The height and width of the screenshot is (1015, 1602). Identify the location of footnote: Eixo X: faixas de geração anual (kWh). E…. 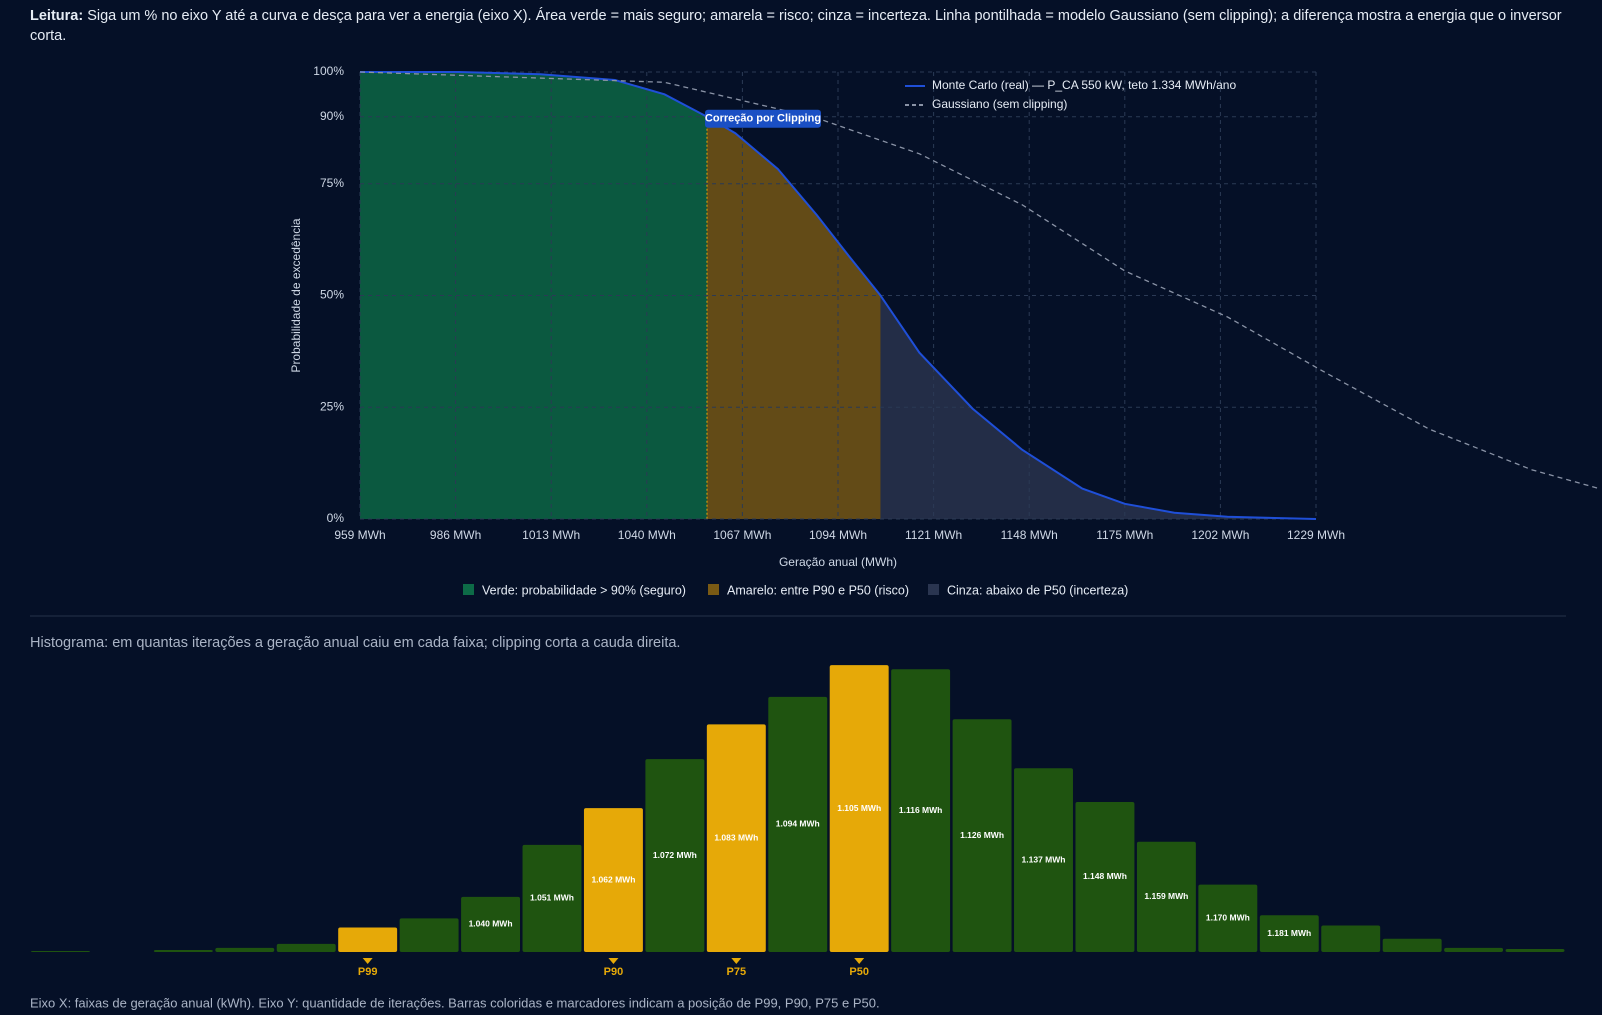
(455, 1002).